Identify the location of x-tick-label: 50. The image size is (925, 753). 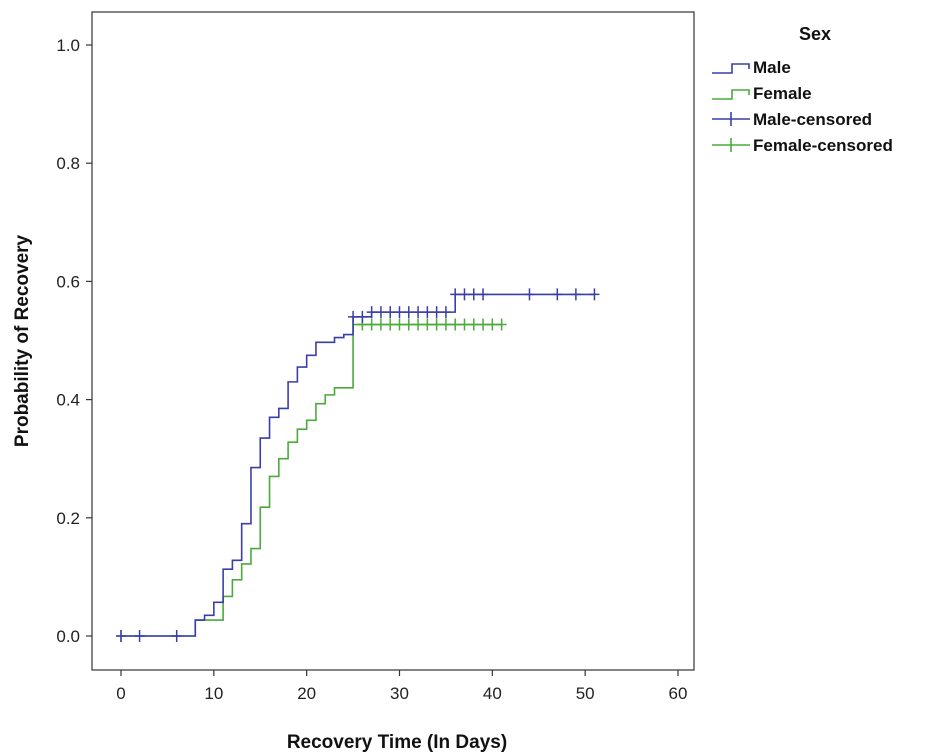
(585, 693).